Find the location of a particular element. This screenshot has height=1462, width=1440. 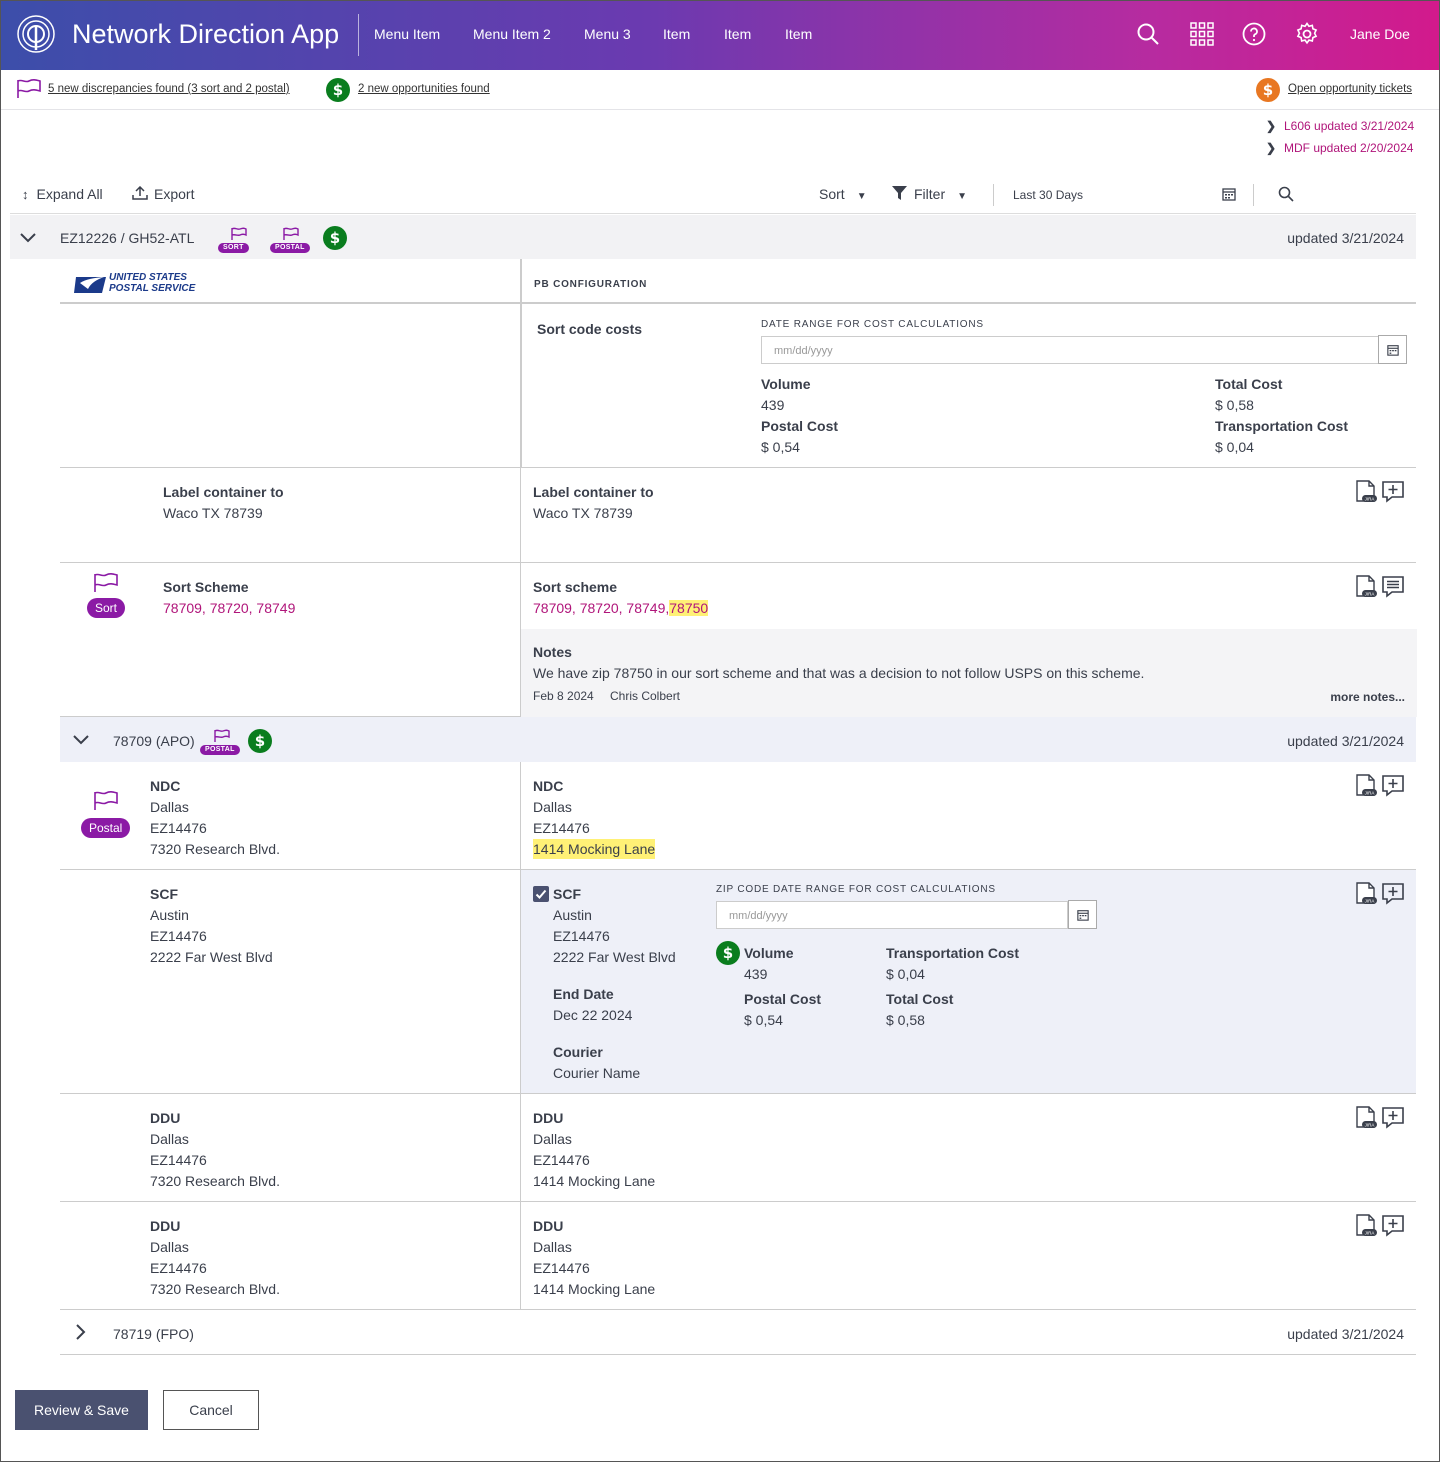

group-updated: updated 3/21/2024 is located at coordinates (1345, 238).